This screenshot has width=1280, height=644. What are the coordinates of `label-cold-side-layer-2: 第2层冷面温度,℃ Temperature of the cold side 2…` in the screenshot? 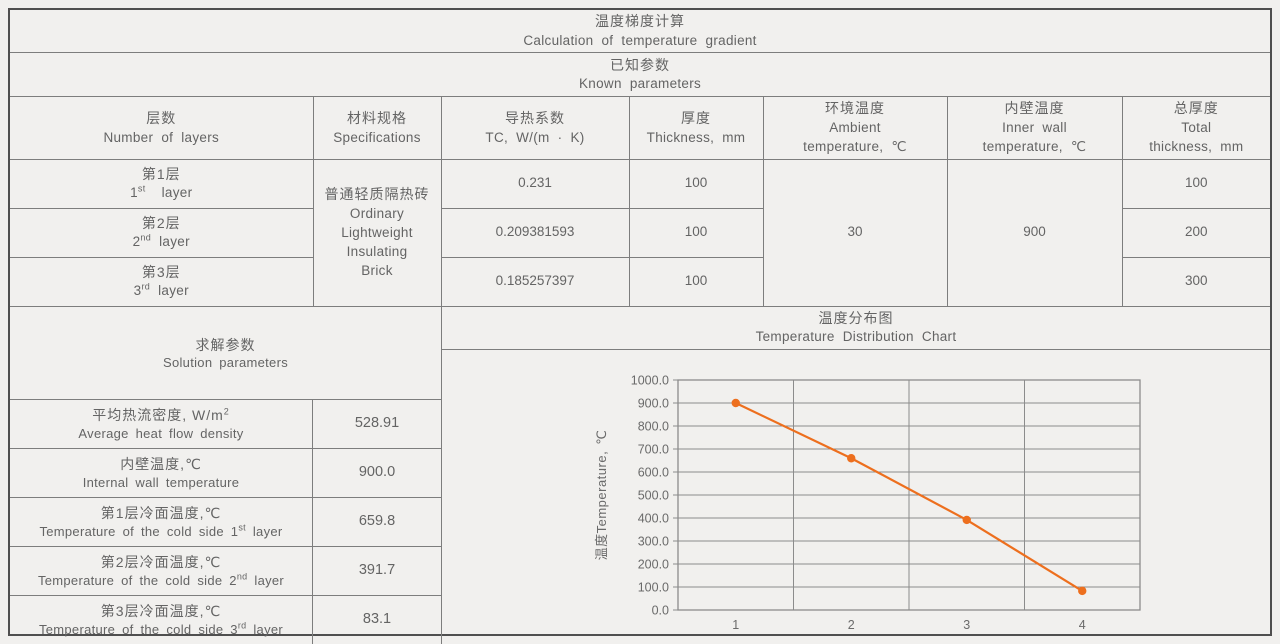 It's located at (161, 571).